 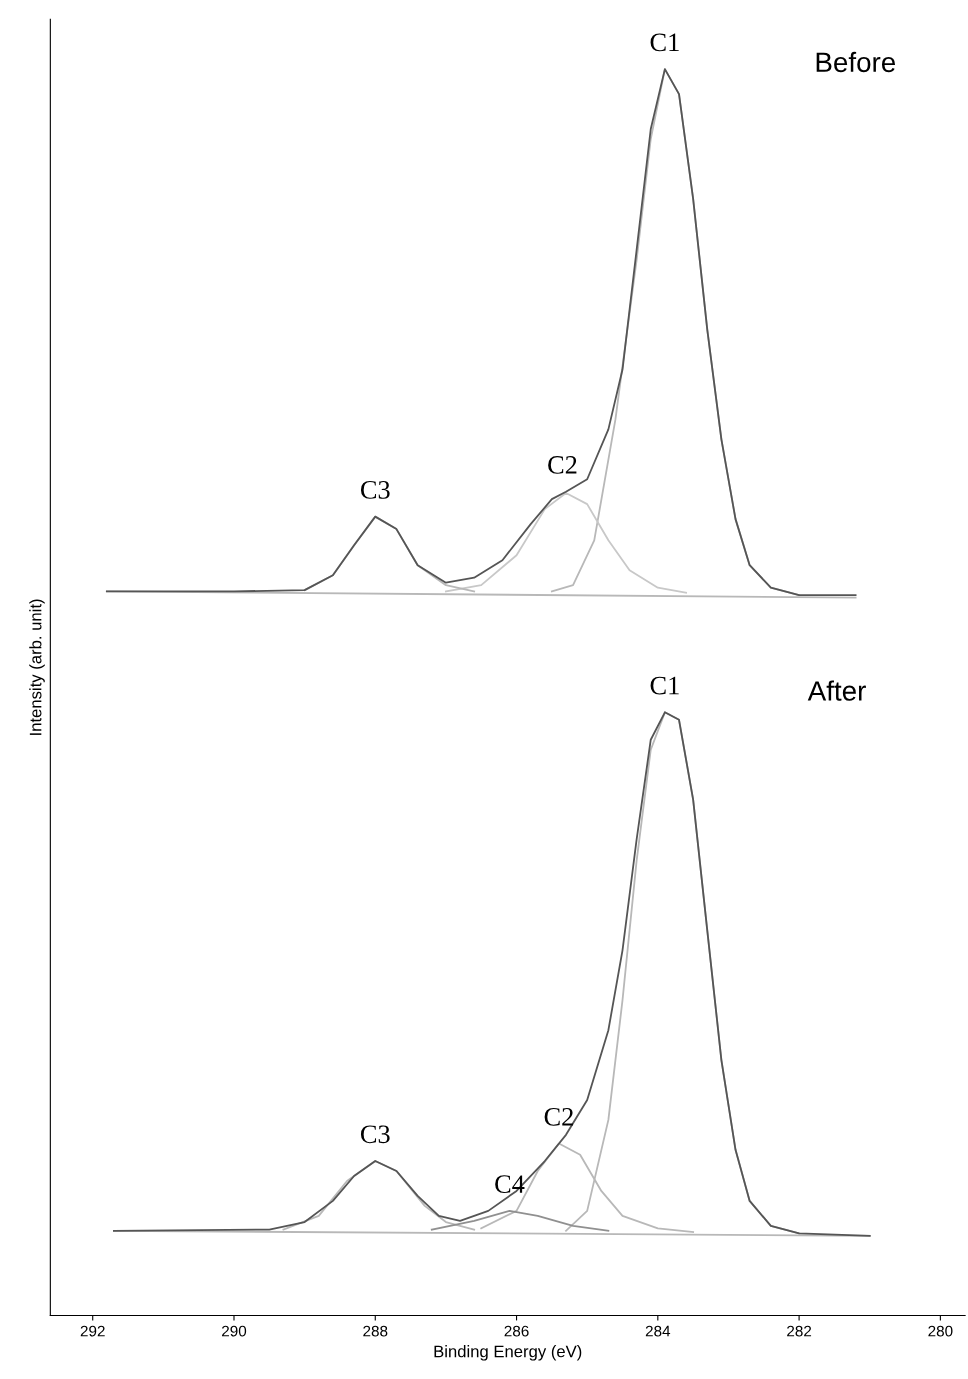 What do you see at coordinates (658, 1331) in the screenshot?
I see `x-tick-label: 284` at bounding box center [658, 1331].